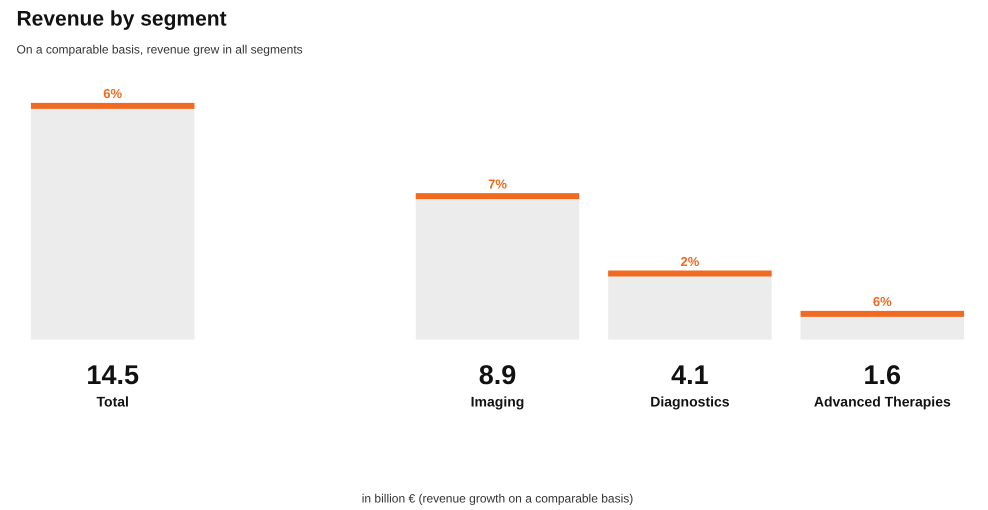 The height and width of the screenshot is (510, 988). Describe the element at coordinates (498, 499) in the screenshot. I see `text: in billion € (revenue growth on a comparable basis)` at that location.